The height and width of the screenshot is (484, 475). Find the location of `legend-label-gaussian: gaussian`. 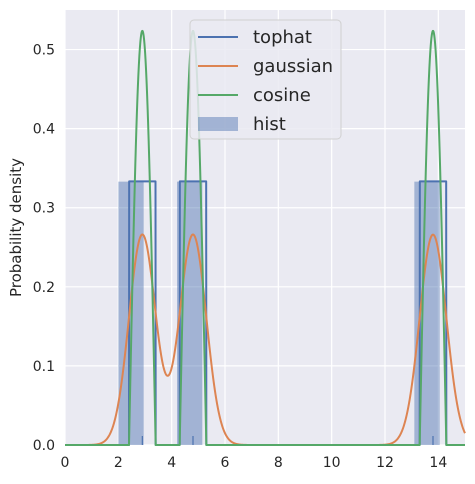

legend-label-gaussian: gaussian is located at coordinates (293, 66).